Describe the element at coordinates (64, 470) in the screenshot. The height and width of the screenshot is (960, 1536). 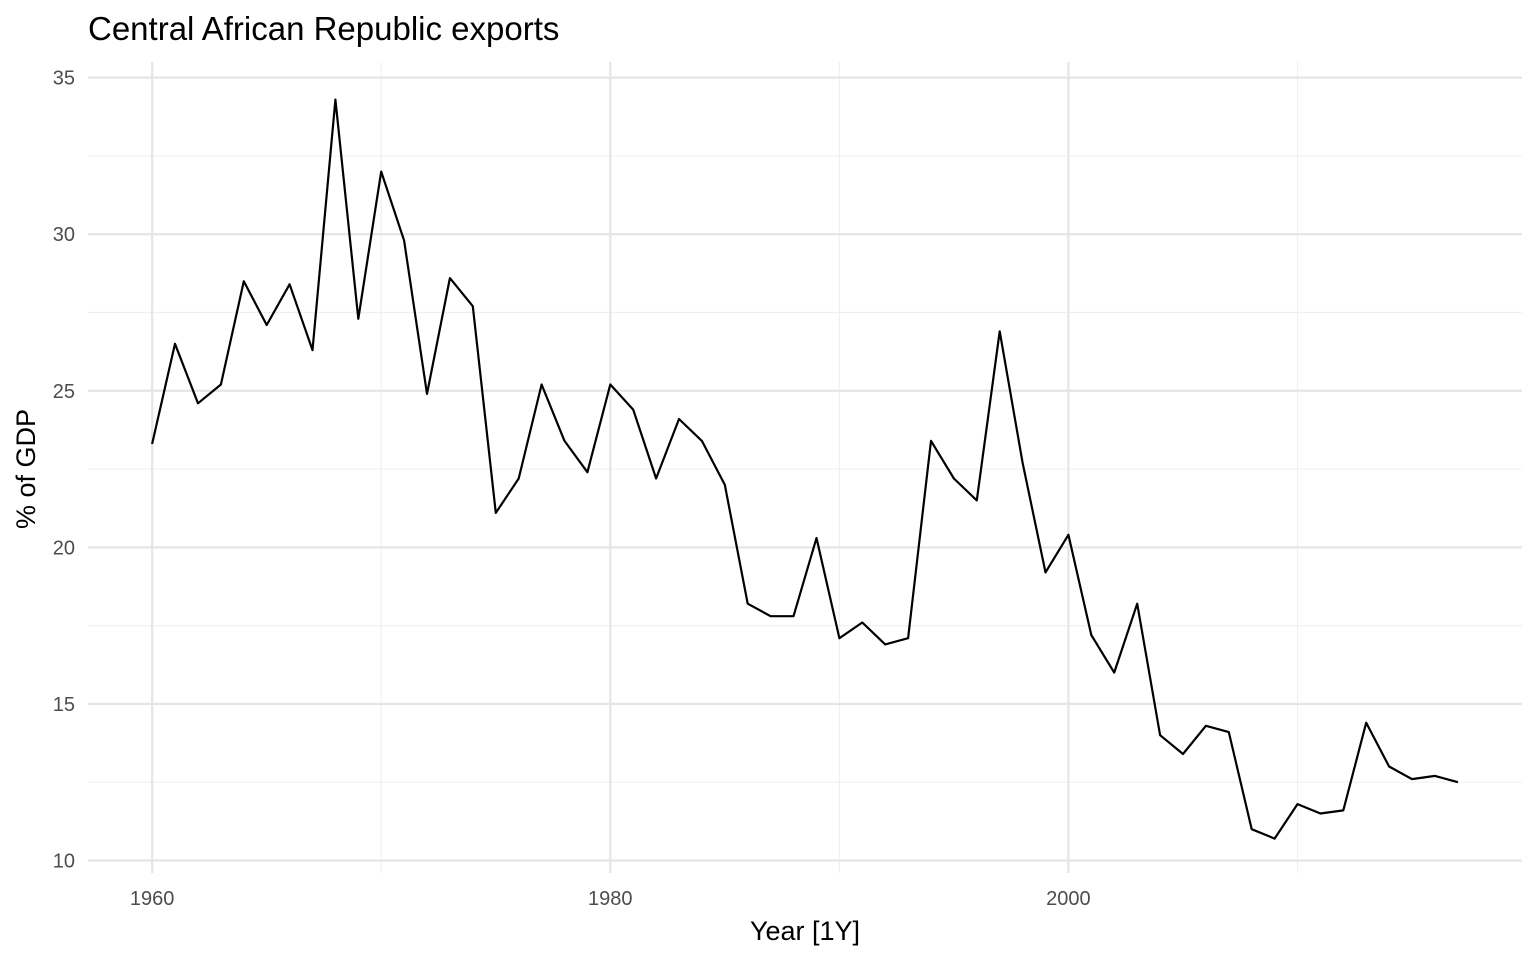
I see `y-axis-tick-labels: 10 15 20 25 30 35` at that location.